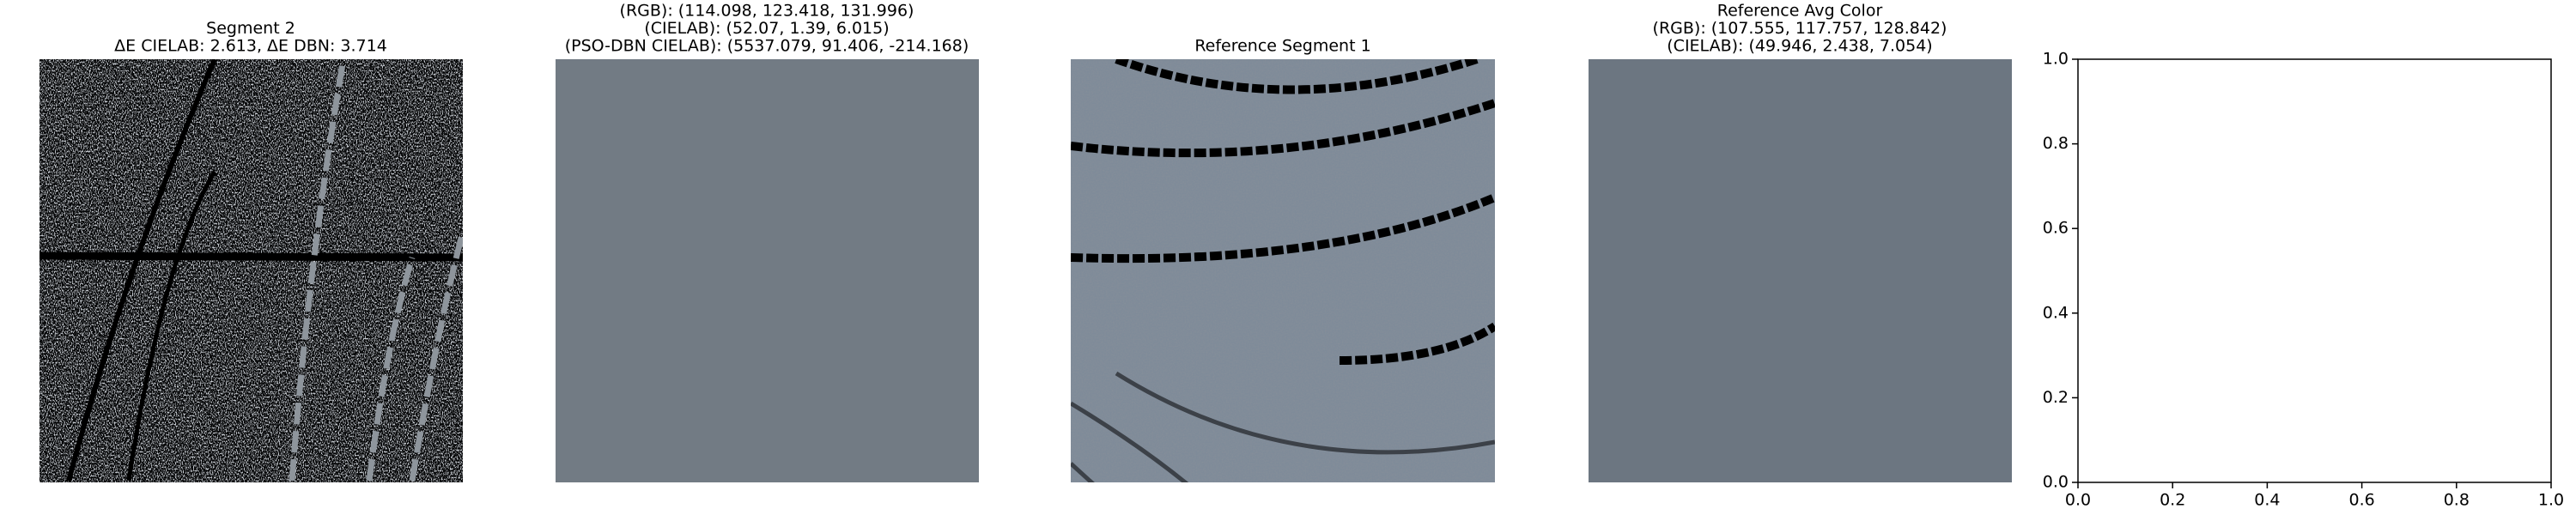 The image size is (2576, 515). I want to click on y-tick-label: 0.0, so click(2056, 482).